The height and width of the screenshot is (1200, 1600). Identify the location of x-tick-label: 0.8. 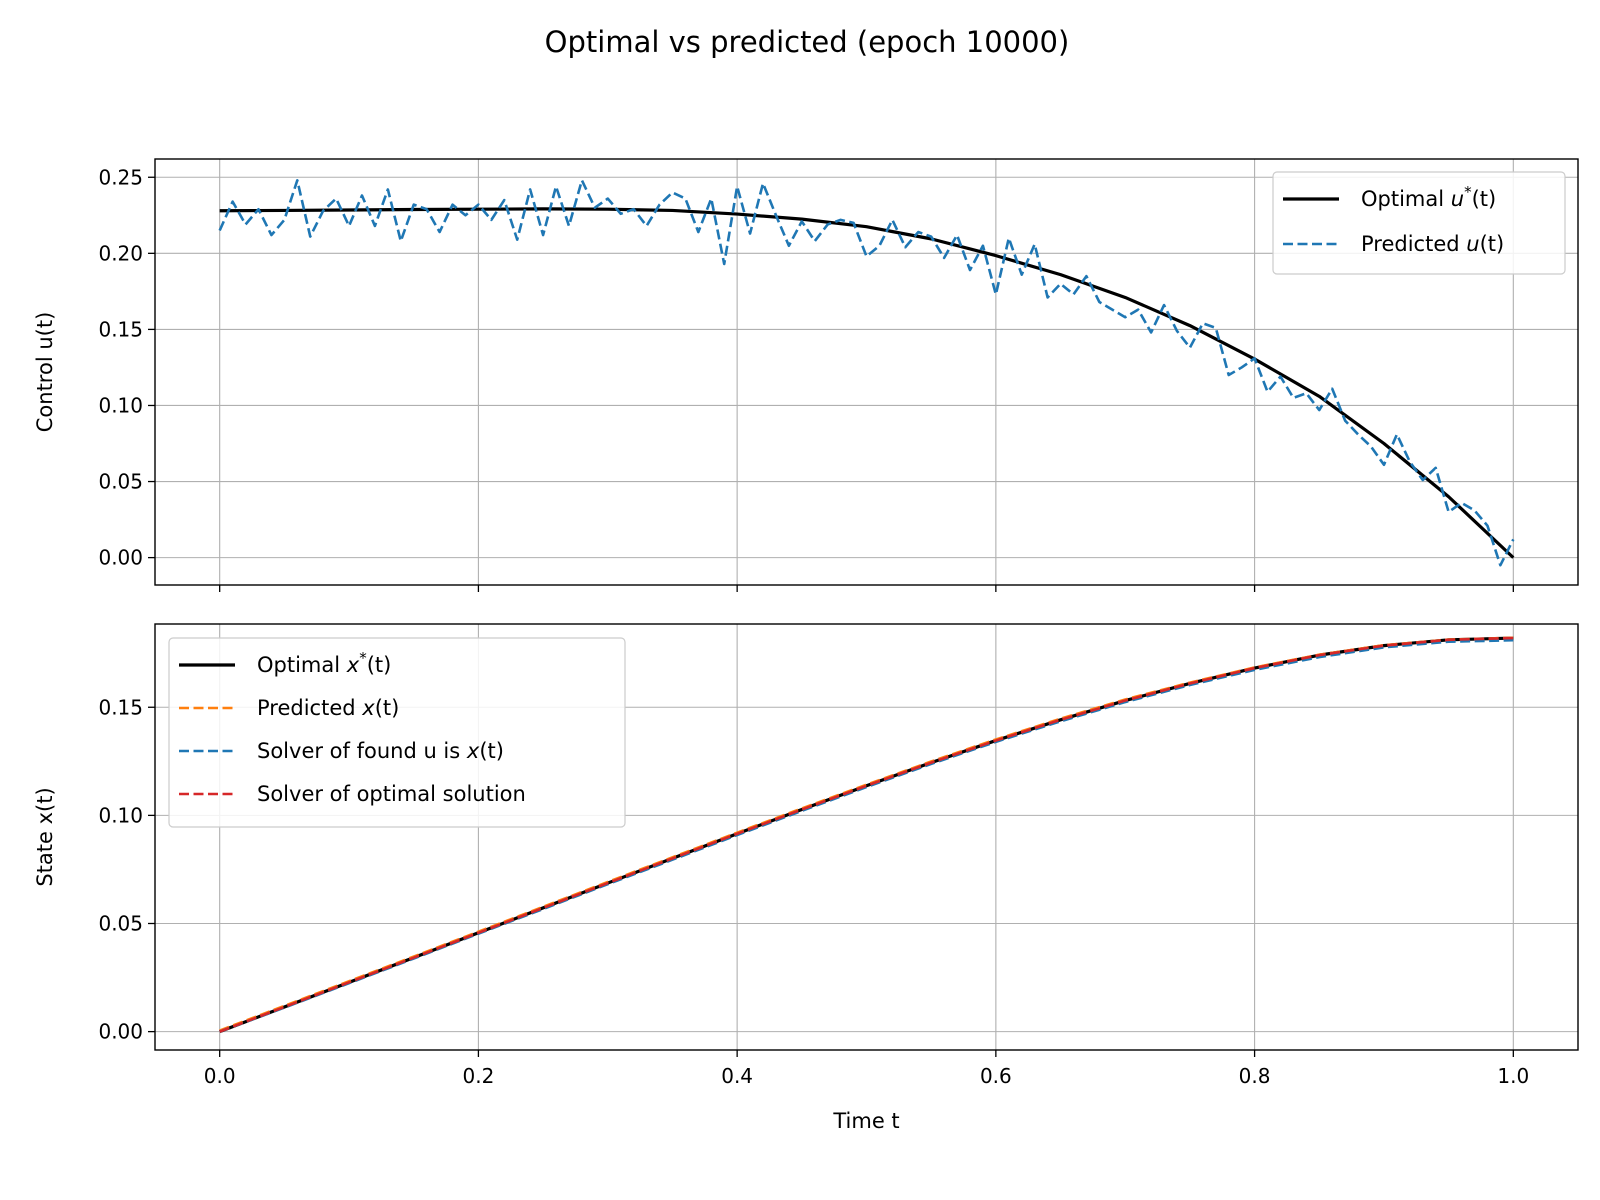
(1255, 1076).